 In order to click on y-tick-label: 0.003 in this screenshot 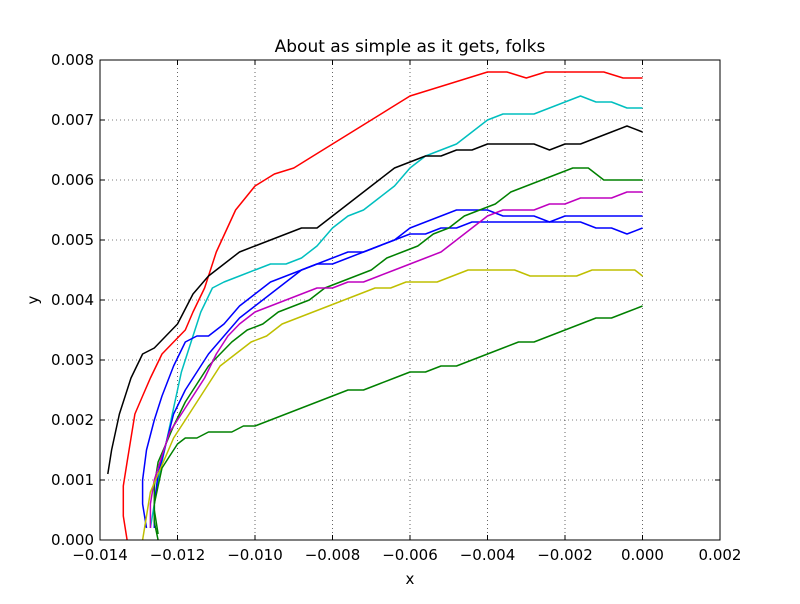, I will do `click(72, 360)`.